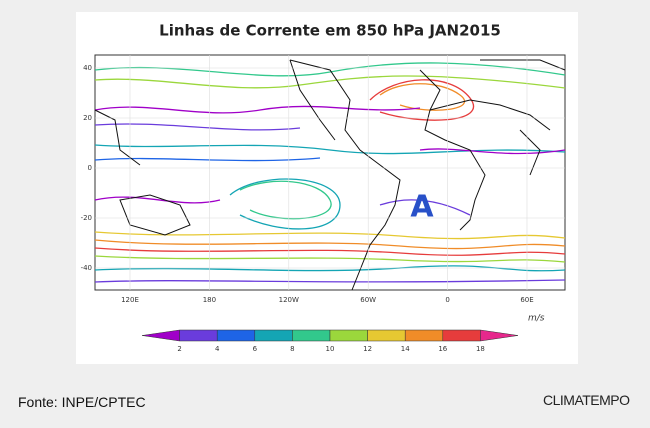  Describe the element at coordinates (447, 300) in the screenshot. I see `lon-label: 0` at that location.